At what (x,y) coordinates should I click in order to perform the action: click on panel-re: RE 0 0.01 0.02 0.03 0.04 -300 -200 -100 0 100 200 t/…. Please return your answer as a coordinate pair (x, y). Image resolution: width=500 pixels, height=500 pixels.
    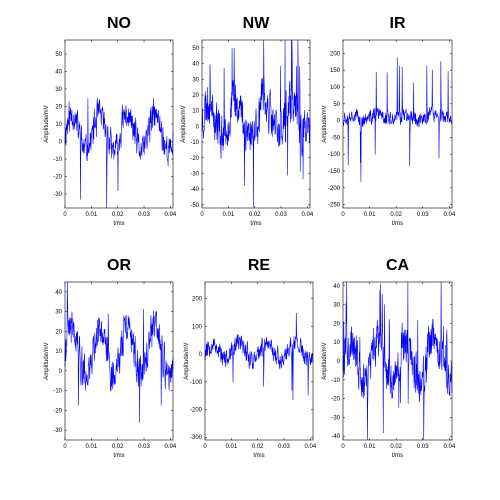
    Looking at the image, I should click on (250, 358).